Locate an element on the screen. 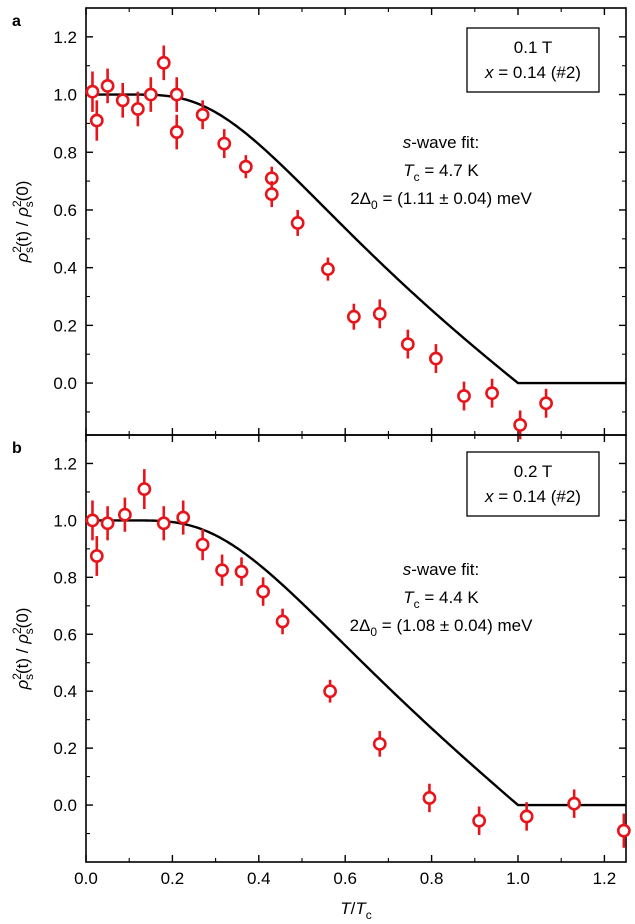 This screenshot has width=635, height=924. legend-doping-label: x = 0.14 (#2) is located at coordinates (532, 496).